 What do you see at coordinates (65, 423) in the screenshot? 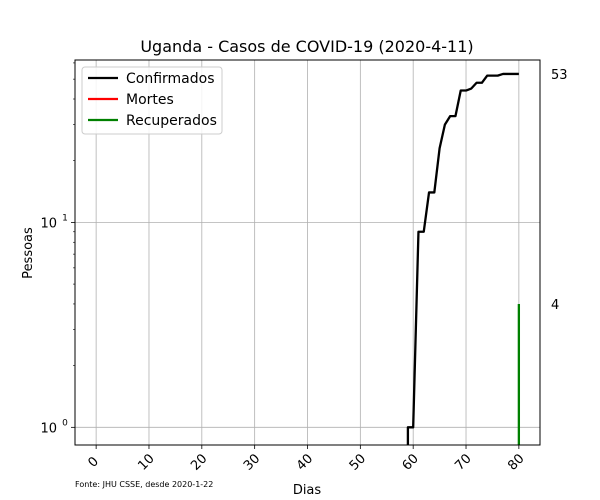
I see `y-tick-exponent: 0` at bounding box center [65, 423].